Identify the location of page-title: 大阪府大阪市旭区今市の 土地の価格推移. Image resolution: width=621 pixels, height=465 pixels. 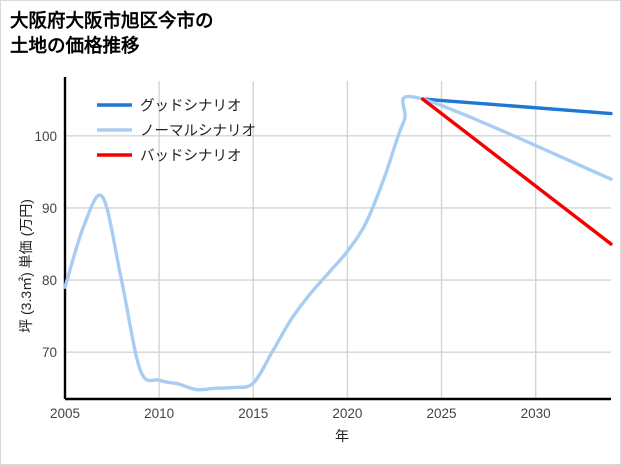
(112, 33).